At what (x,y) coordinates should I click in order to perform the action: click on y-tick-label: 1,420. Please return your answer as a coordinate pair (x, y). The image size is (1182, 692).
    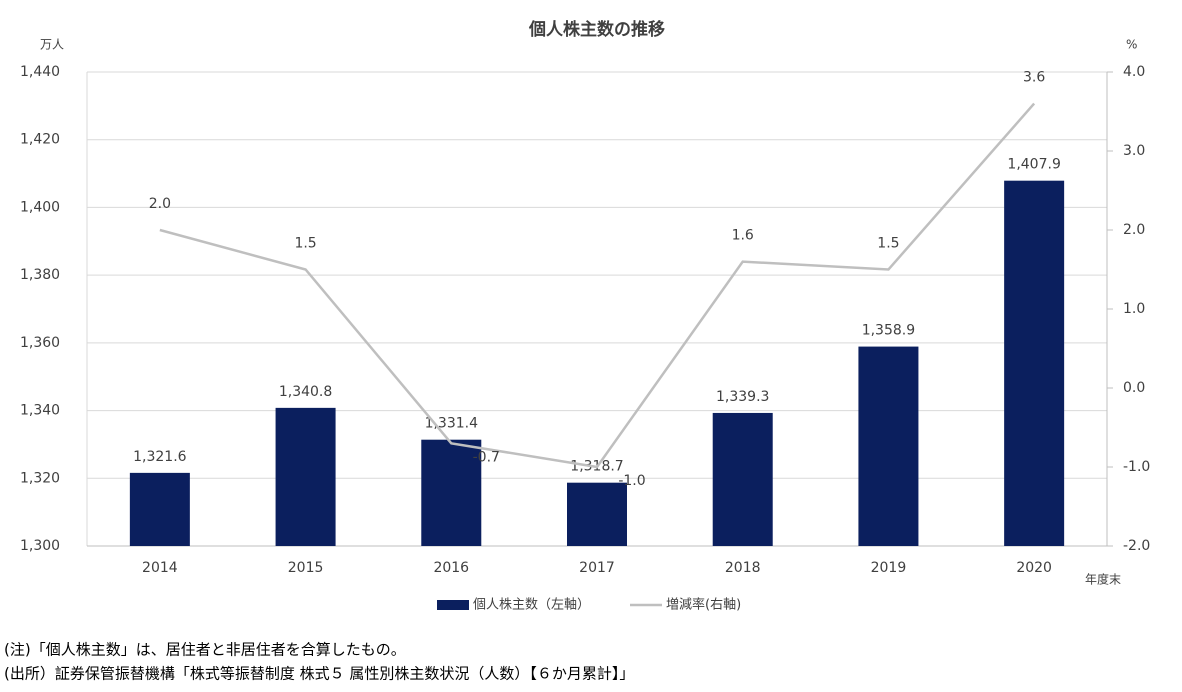
    Looking at the image, I should click on (40, 140).